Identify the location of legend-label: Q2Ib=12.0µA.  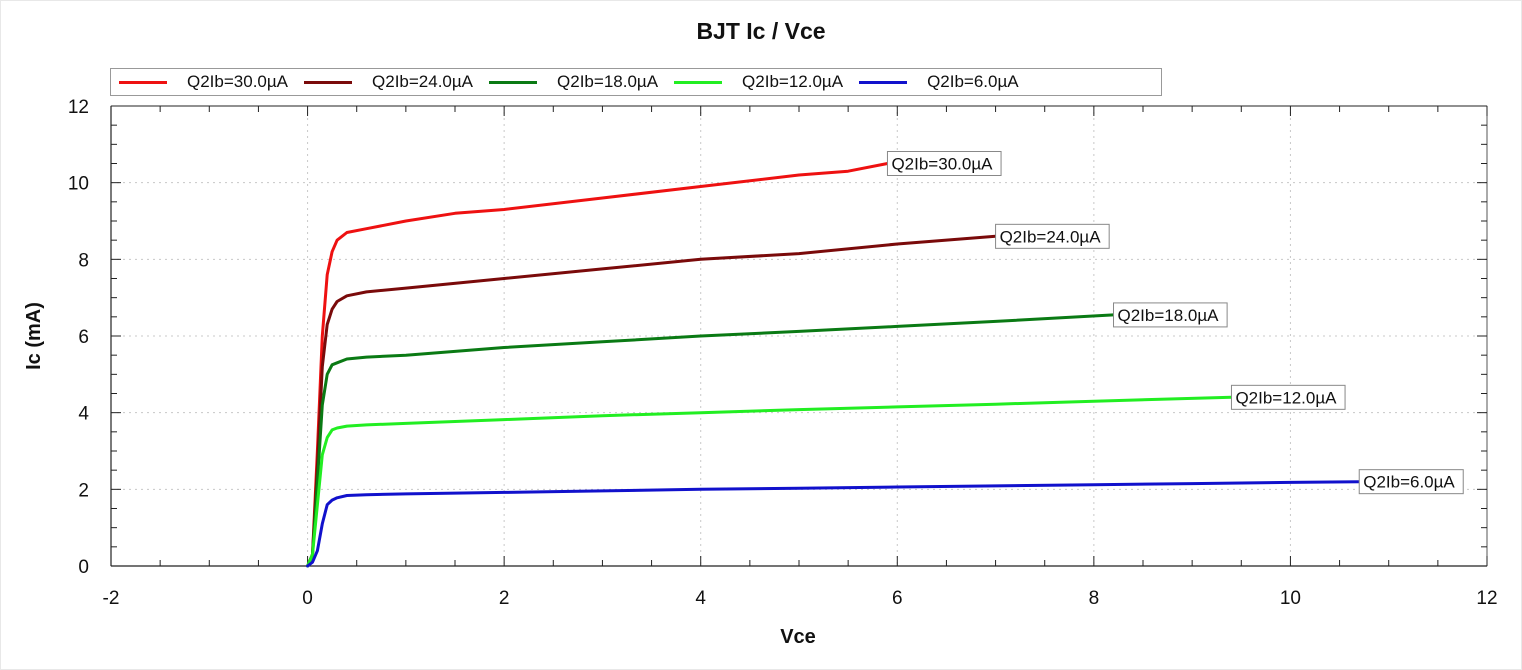
(793, 81).